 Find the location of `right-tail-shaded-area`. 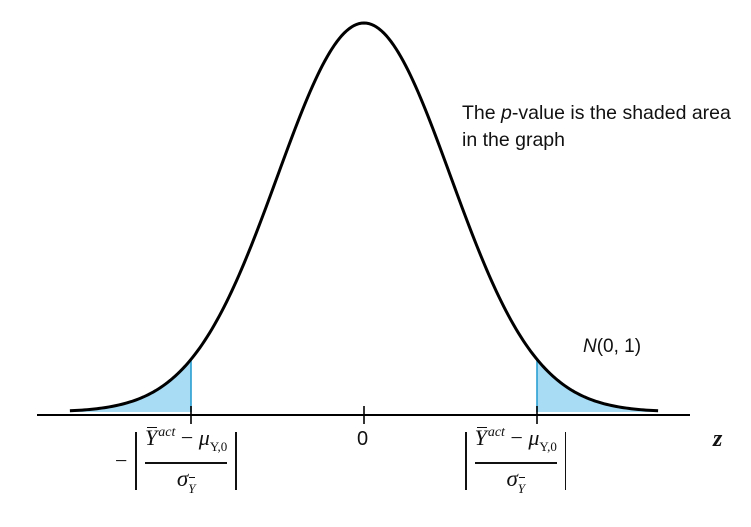

right-tail-shaded-area is located at coordinates (598, 385).